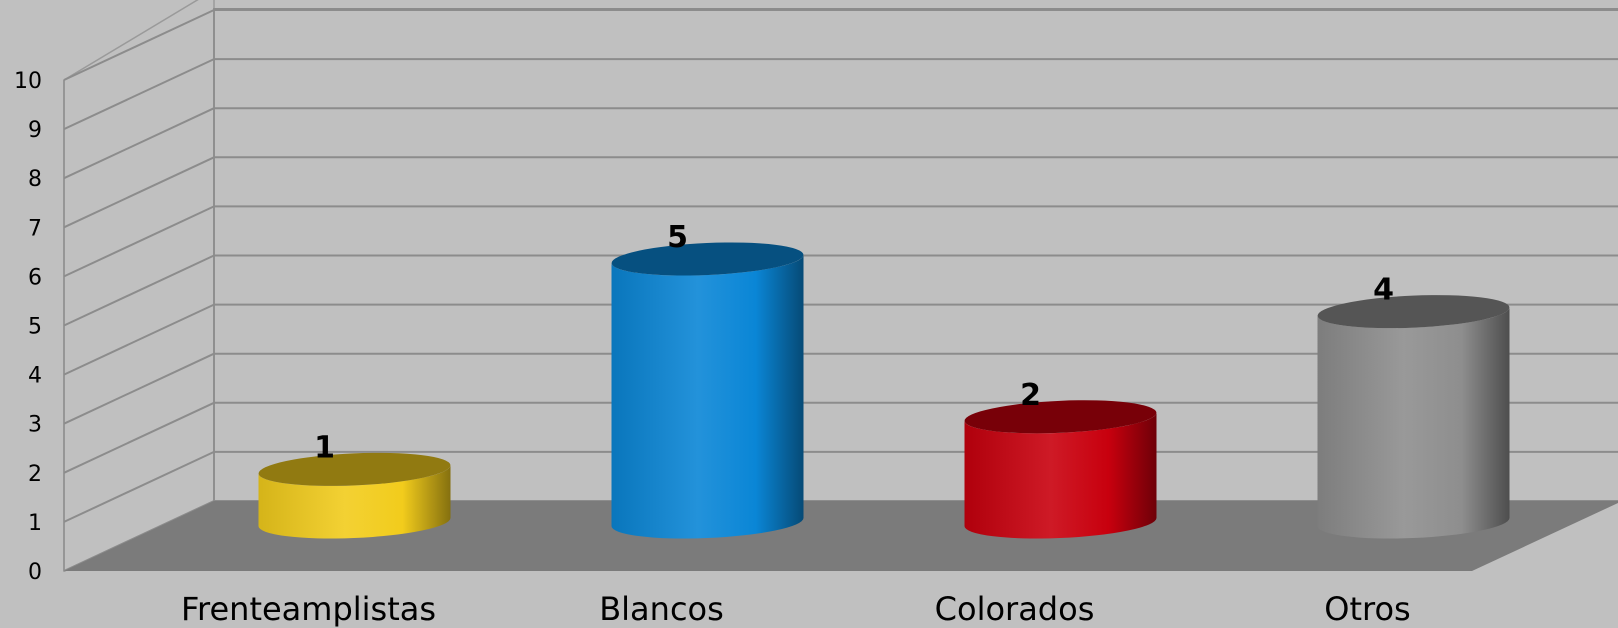  I want to click on data-label: 1, so click(324, 447).